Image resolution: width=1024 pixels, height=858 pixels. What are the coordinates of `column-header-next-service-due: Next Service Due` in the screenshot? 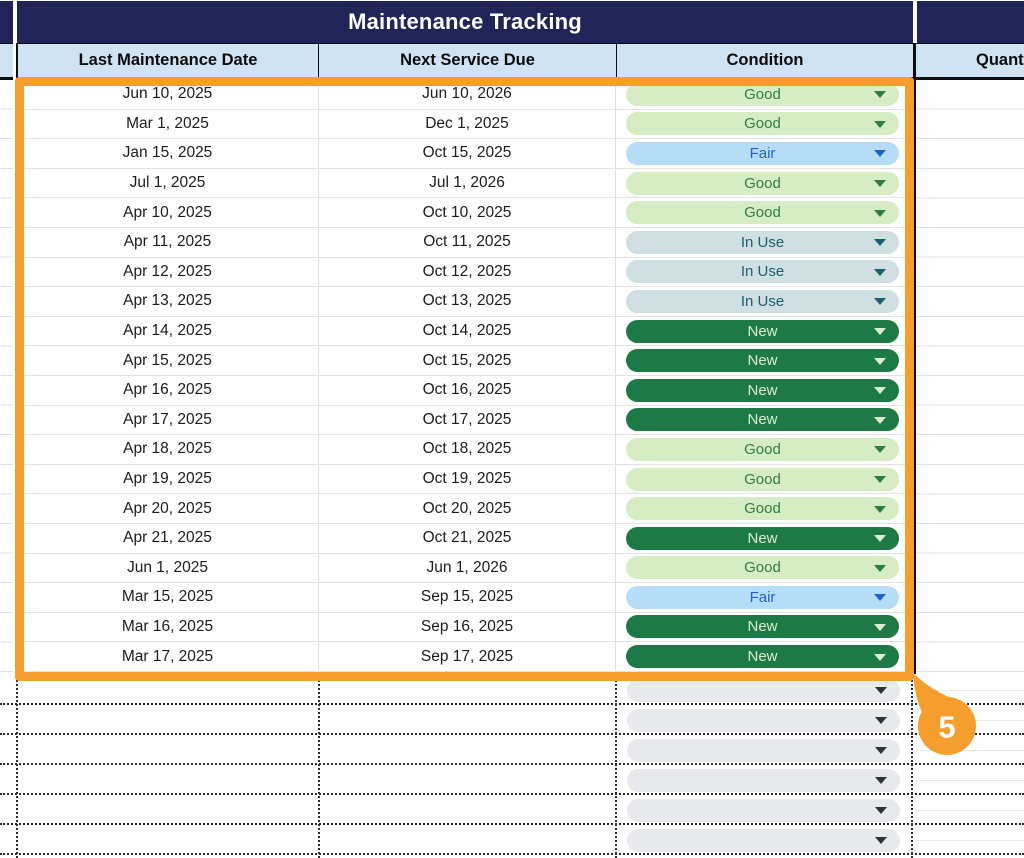 It's located at (467, 61).